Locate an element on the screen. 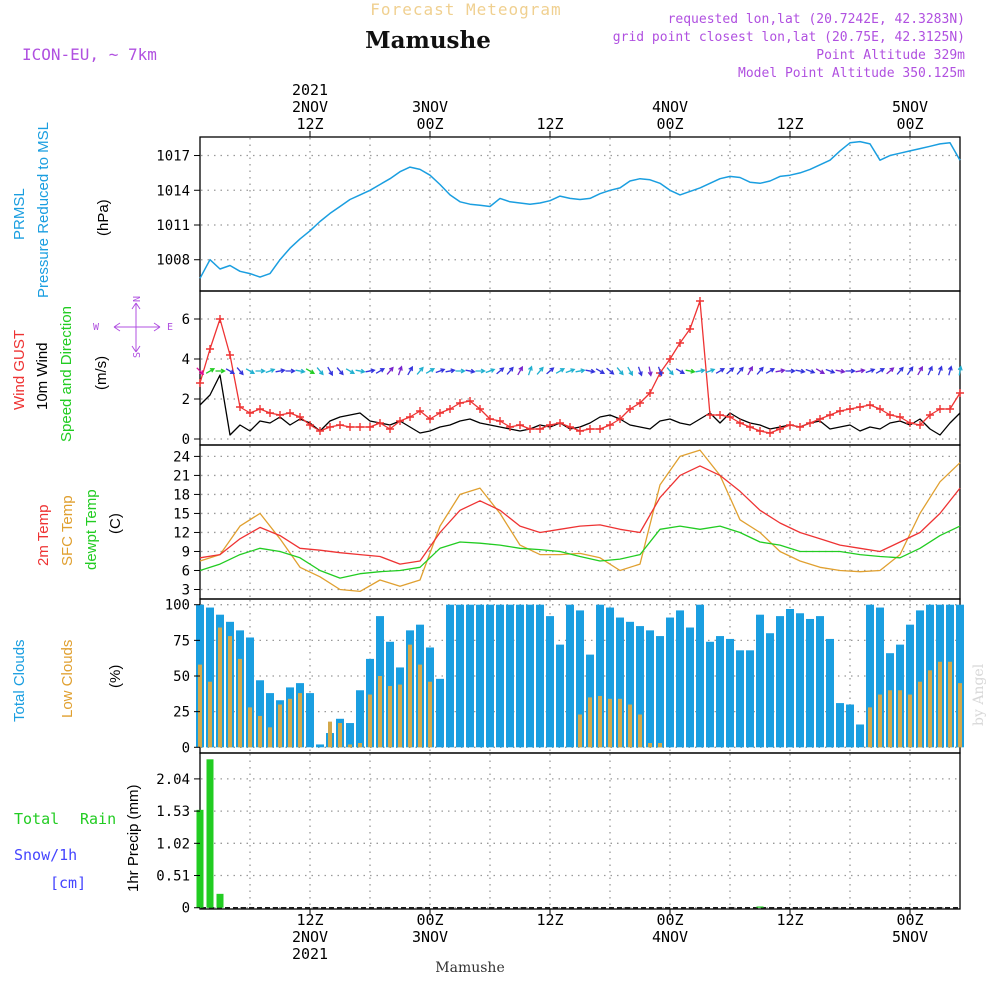 The width and height of the screenshot is (1000, 1000). footer-location: Mamushe is located at coordinates (469, 968).